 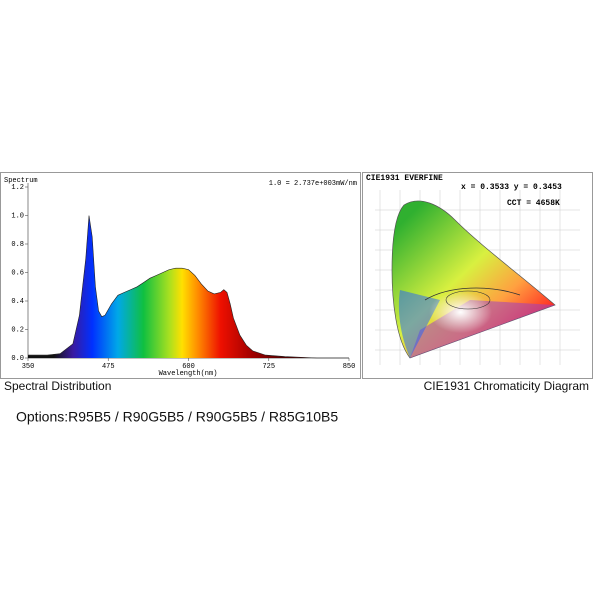 I want to click on x-tick-label: 850, so click(x=349, y=367).